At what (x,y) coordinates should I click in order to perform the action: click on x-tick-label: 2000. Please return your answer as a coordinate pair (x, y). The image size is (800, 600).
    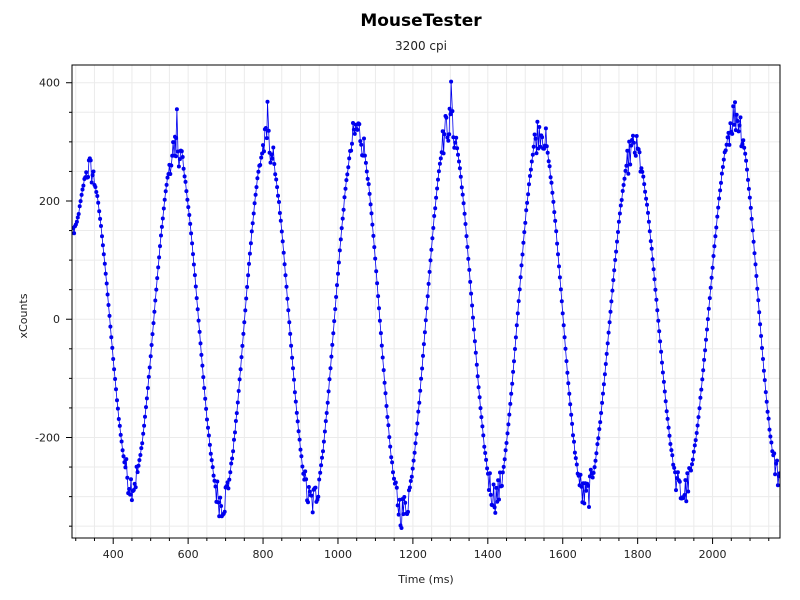
    Looking at the image, I should click on (713, 554).